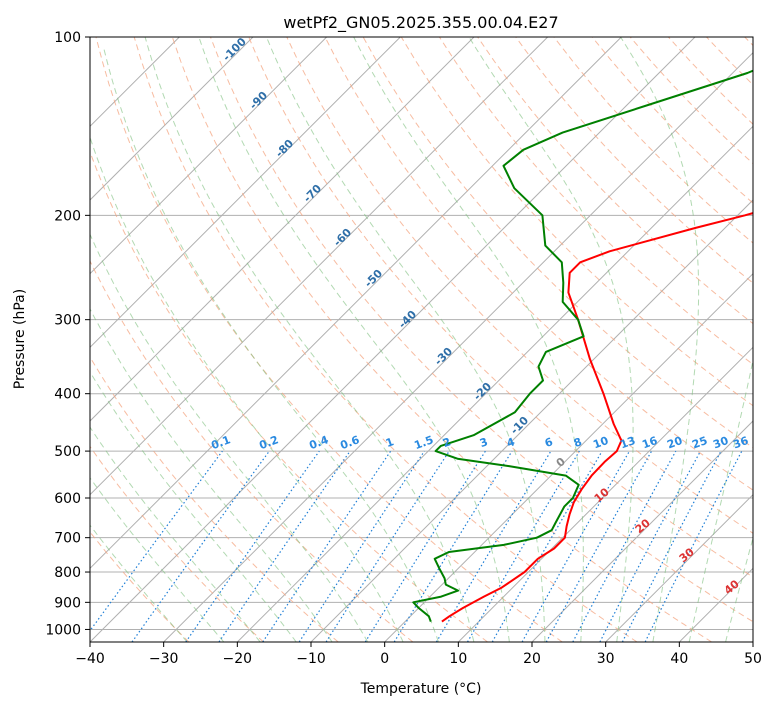 The width and height of the screenshot is (775, 708). I want to click on mixing-ratio-label: 2, so click(447, 442).